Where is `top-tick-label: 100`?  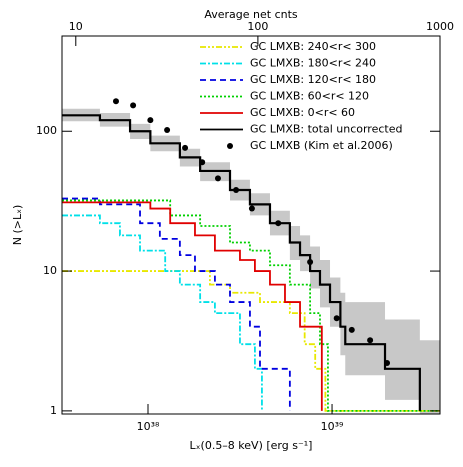
top-tick-label: 100 is located at coordinates (257, 26).